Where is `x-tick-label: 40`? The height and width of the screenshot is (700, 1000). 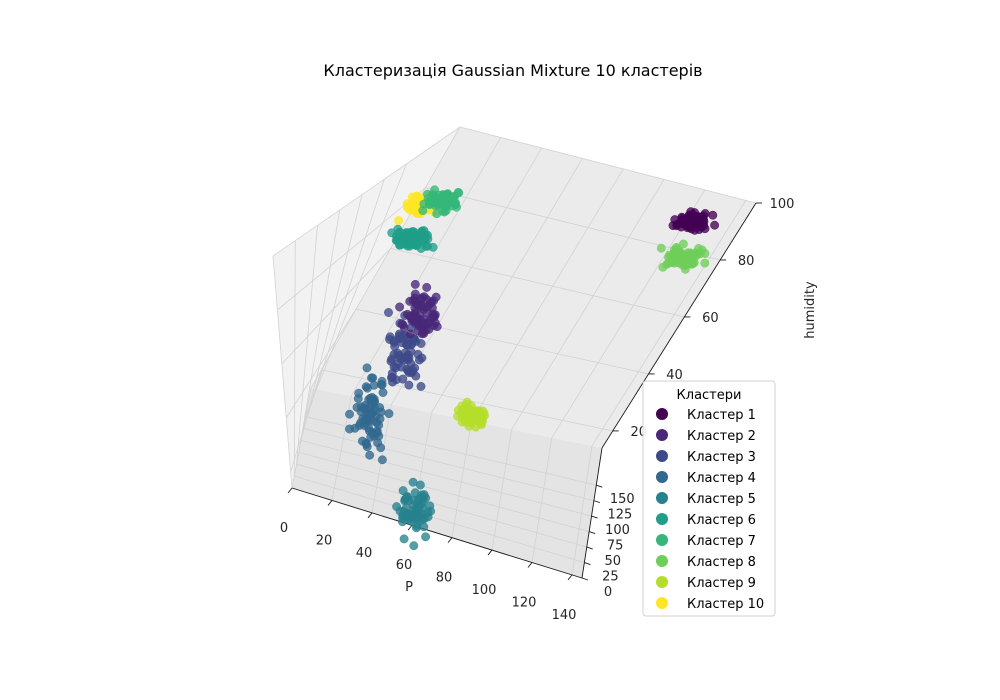 x-tick-label: 40 is located at coordinates (364, 553).